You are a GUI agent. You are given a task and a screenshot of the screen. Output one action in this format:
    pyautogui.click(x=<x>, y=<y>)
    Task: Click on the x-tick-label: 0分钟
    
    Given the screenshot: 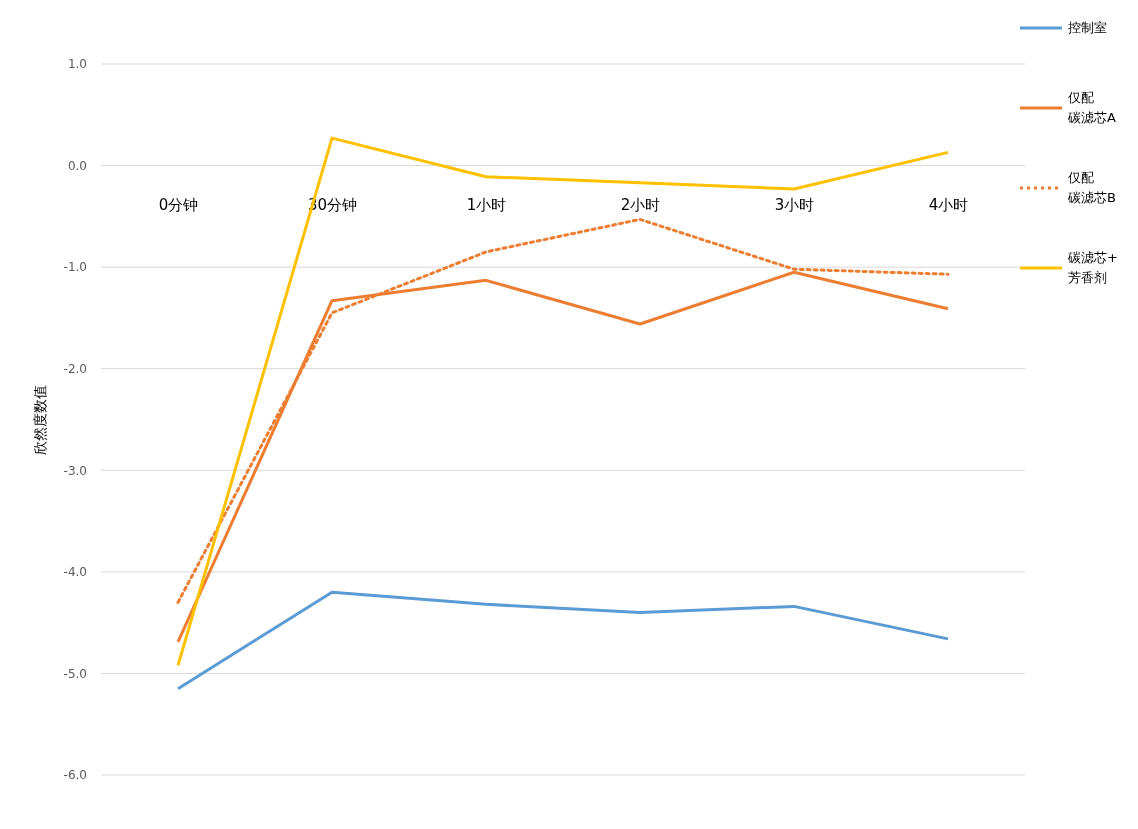 What is the action you would take?
    pyautogui.click(x=178, y=205)
    